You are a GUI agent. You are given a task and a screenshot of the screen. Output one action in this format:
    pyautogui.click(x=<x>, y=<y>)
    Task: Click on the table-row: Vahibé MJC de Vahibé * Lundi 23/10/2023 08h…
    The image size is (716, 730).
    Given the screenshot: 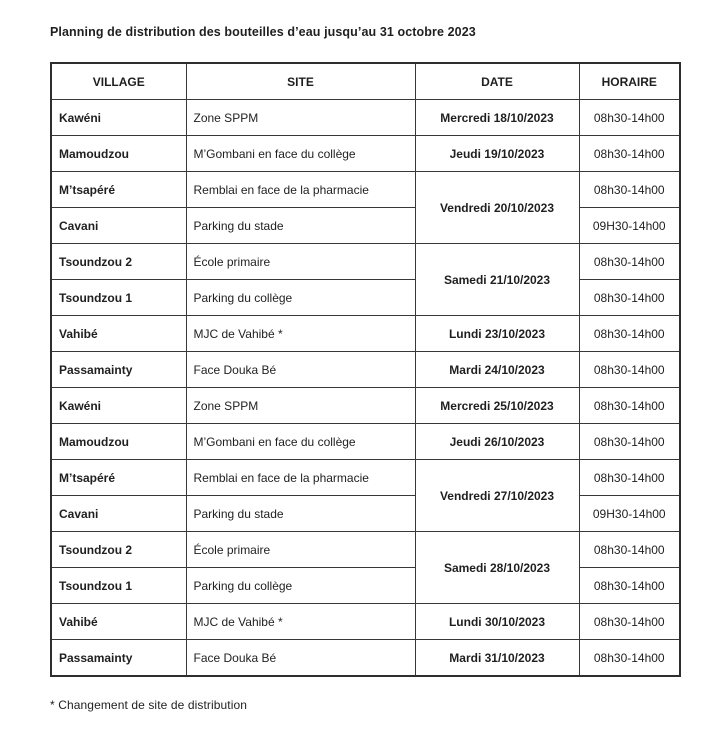 What is the action you would take?
    pyautogui.click(x=365, y=333)
    